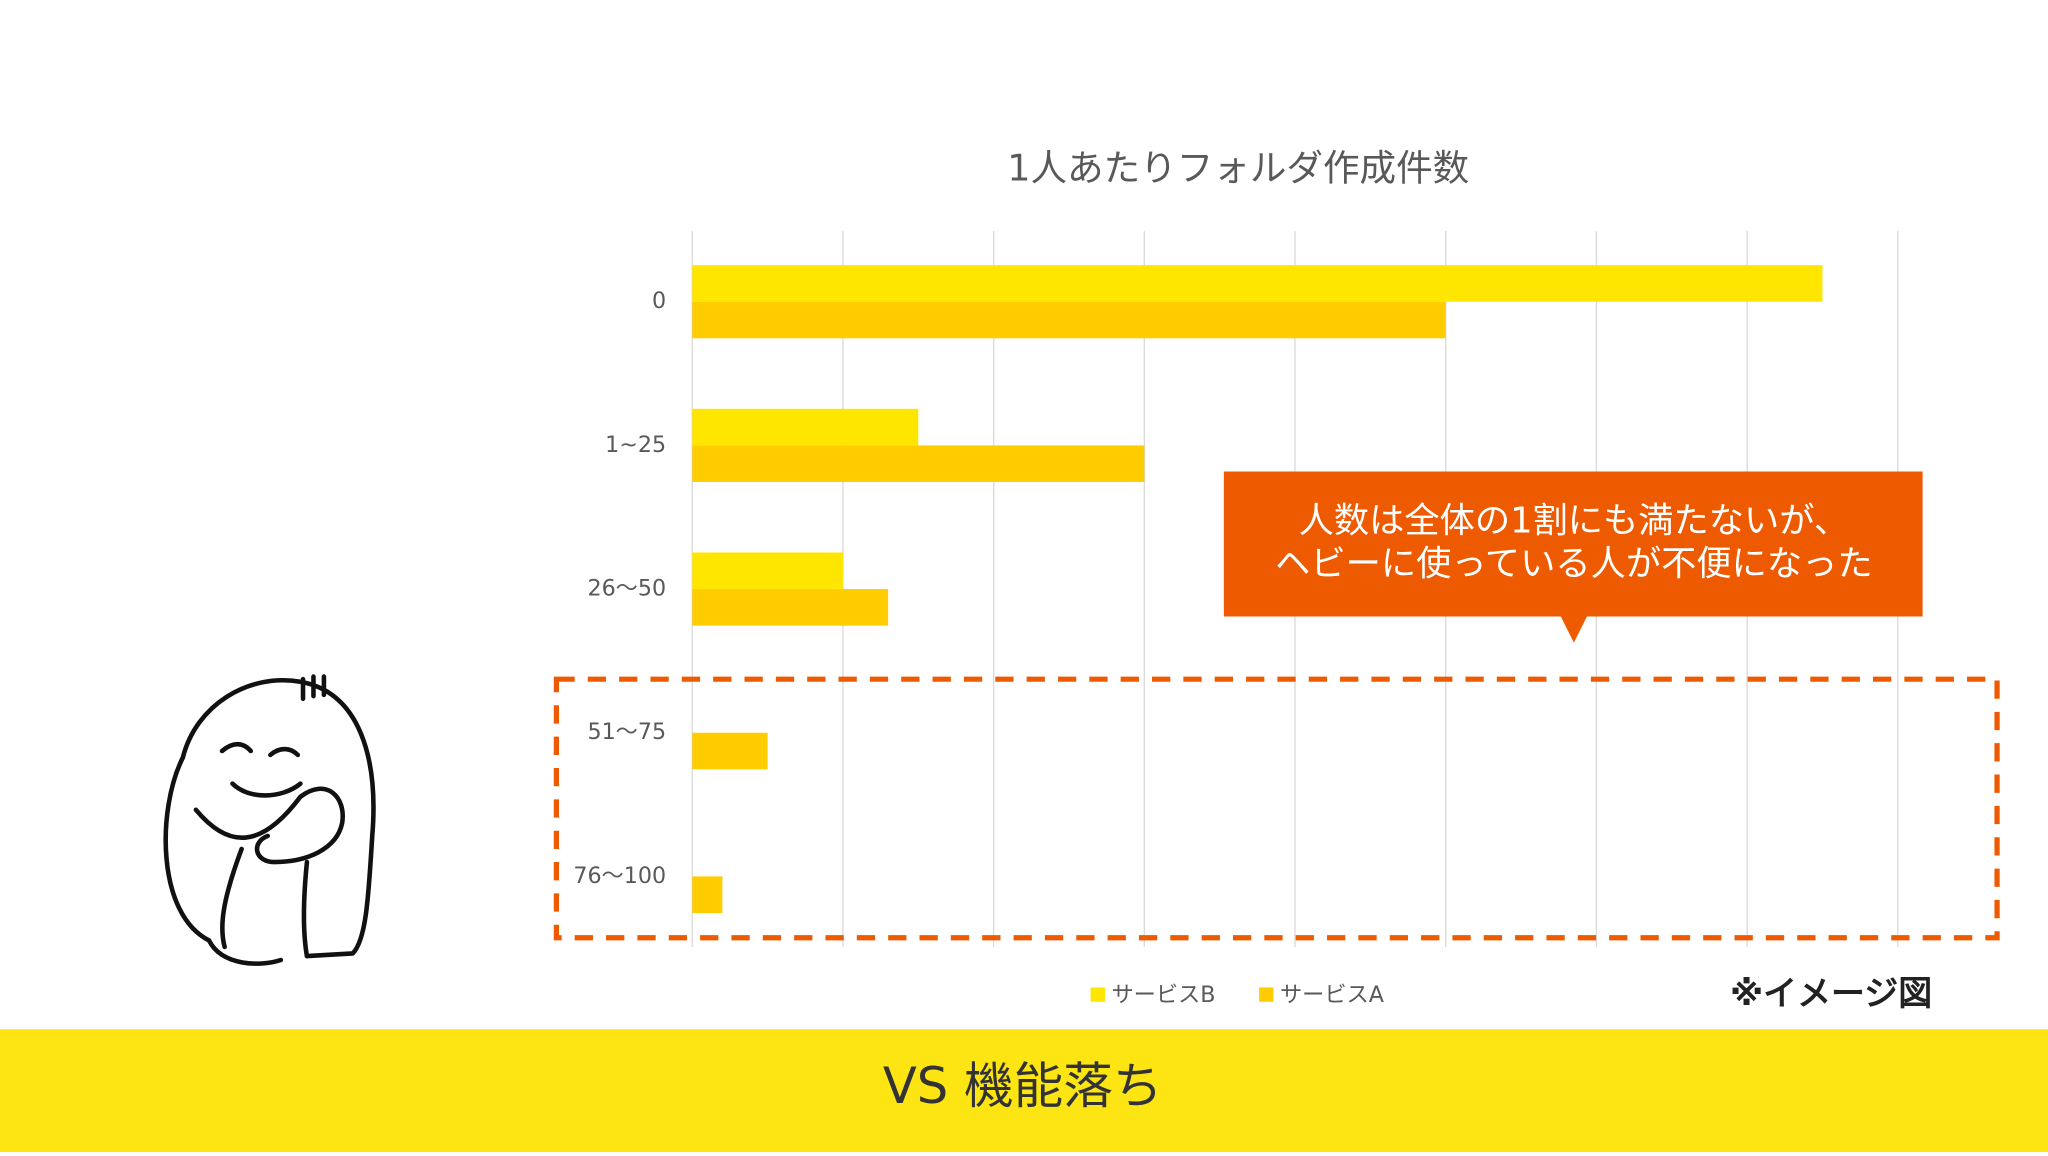 This screenshot has height=1156, width=2048. What do you see at coordinates (1831, 994) in the screenshot?
I see `note: ※イメージ図` at bounding box center [1831, 994].